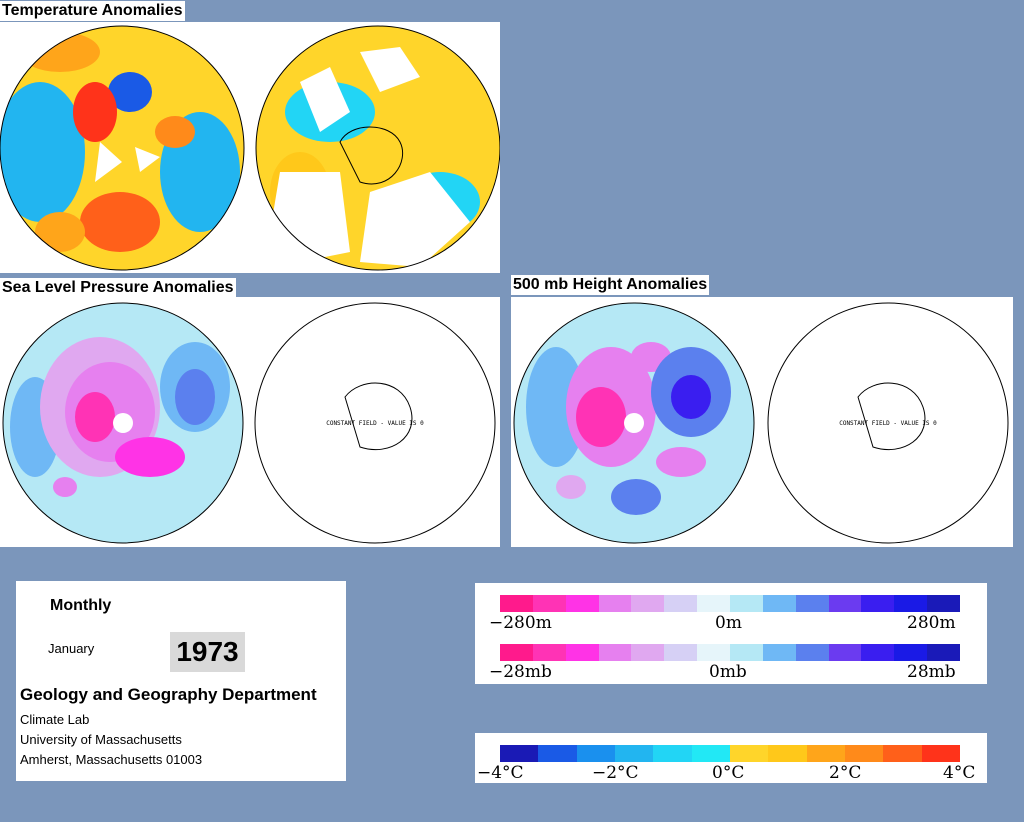 The width and height of the screenshot is (1024, 822). I want to click on temperature-maps-panel, so click(250, 147).